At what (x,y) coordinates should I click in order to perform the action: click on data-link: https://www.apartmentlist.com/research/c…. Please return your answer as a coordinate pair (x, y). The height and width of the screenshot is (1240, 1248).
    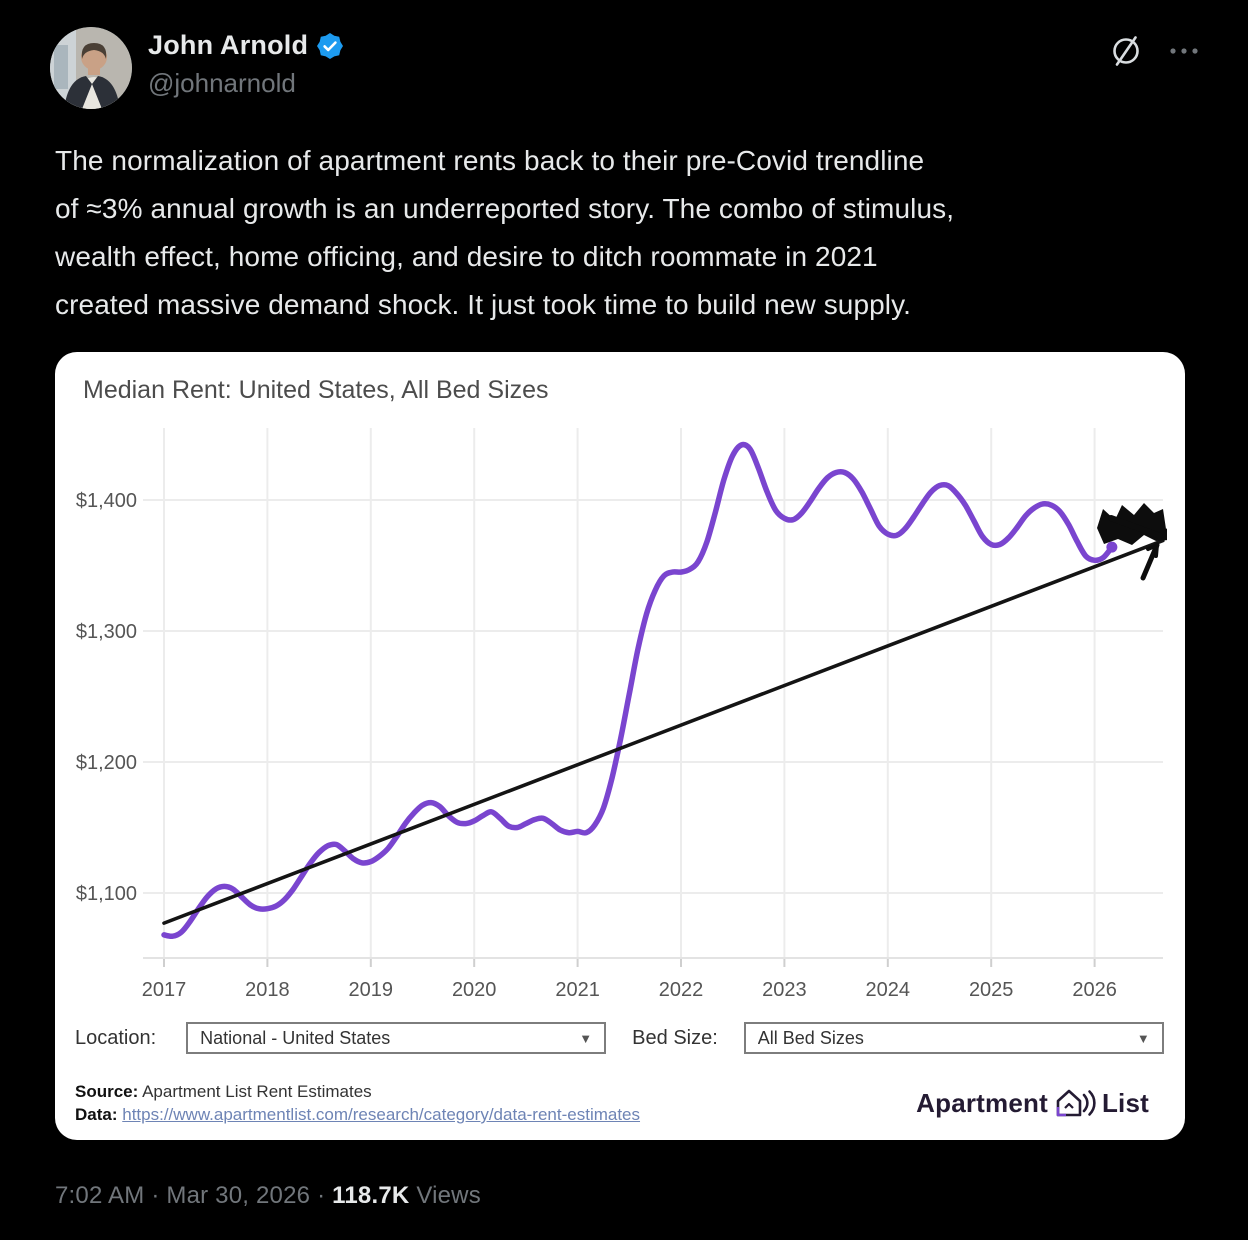
    Looking at the image, I should click on (381, 1114).